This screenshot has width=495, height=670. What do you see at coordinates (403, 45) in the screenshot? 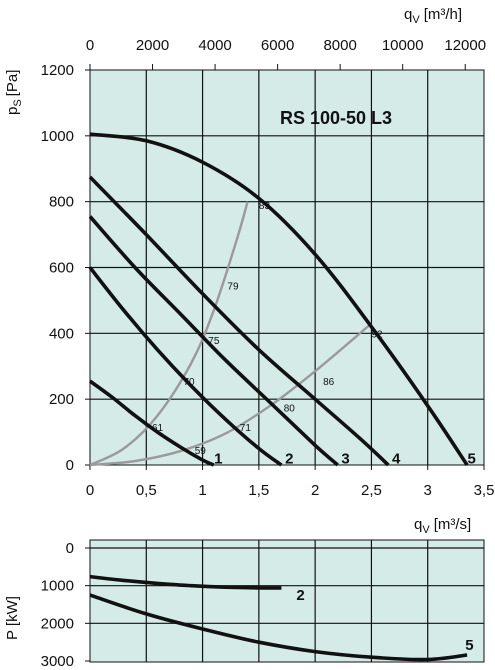
I see `top-x-tick-label: 10000` at bounding box center [403, 45].